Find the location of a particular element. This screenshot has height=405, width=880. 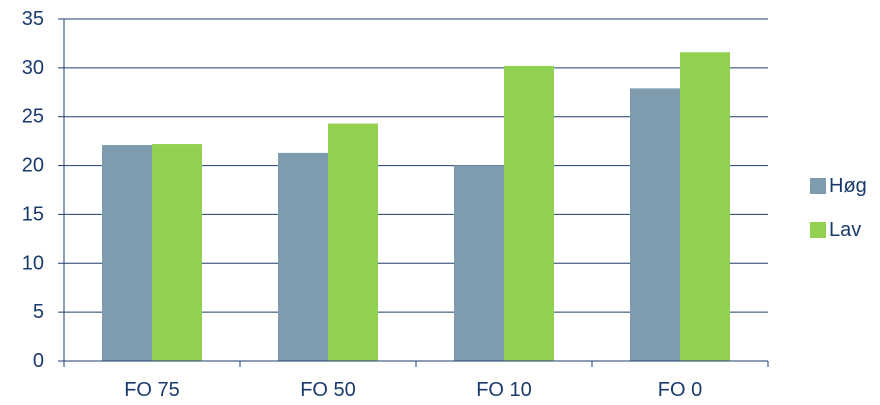

y-axis-tick-labels: 0 5 10 15 20 25 30 35 is located at coordinates (33, 190).